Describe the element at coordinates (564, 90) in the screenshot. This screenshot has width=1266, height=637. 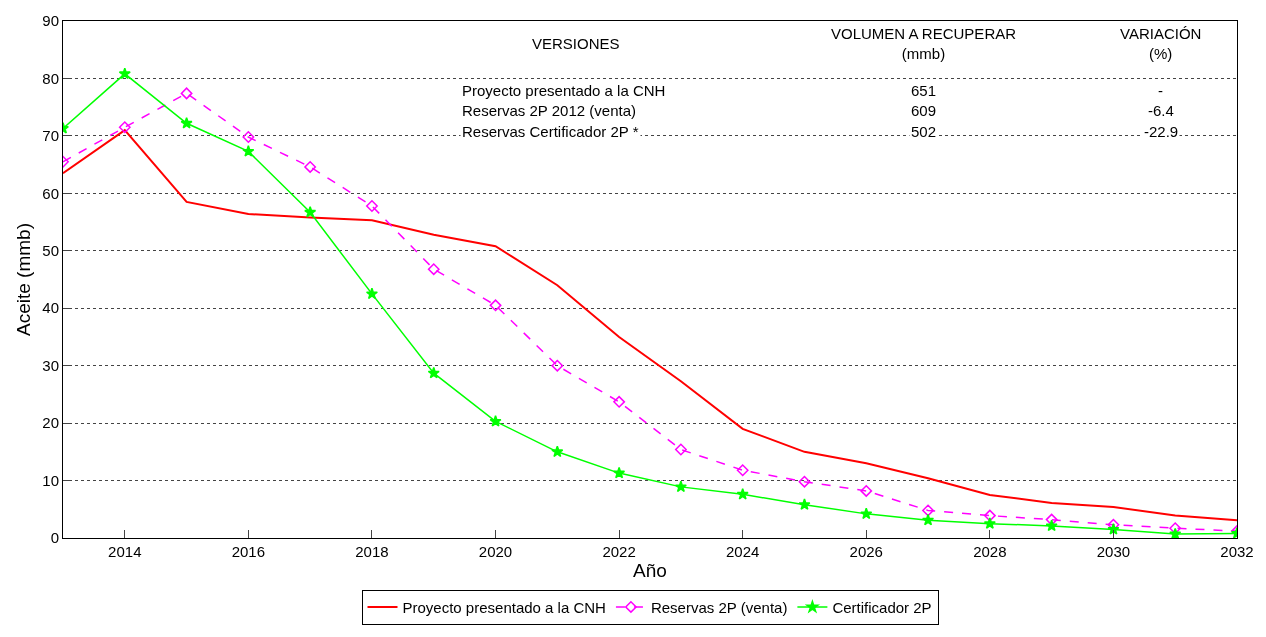
I see `annotation: Proyecto presentado a la CNH` at that location.